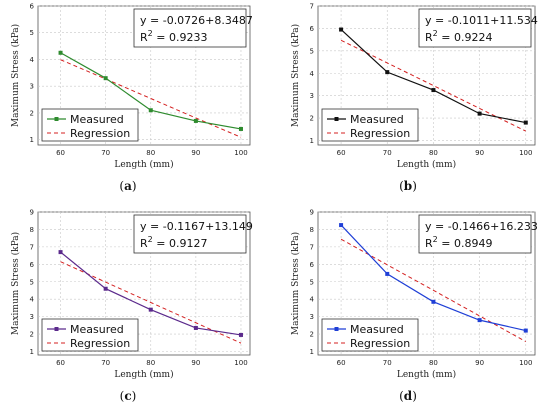  Describe the element at coordinates (173, 36) in the screenshot. I see `r-squared-text: R2 = 0.9233` at that location.